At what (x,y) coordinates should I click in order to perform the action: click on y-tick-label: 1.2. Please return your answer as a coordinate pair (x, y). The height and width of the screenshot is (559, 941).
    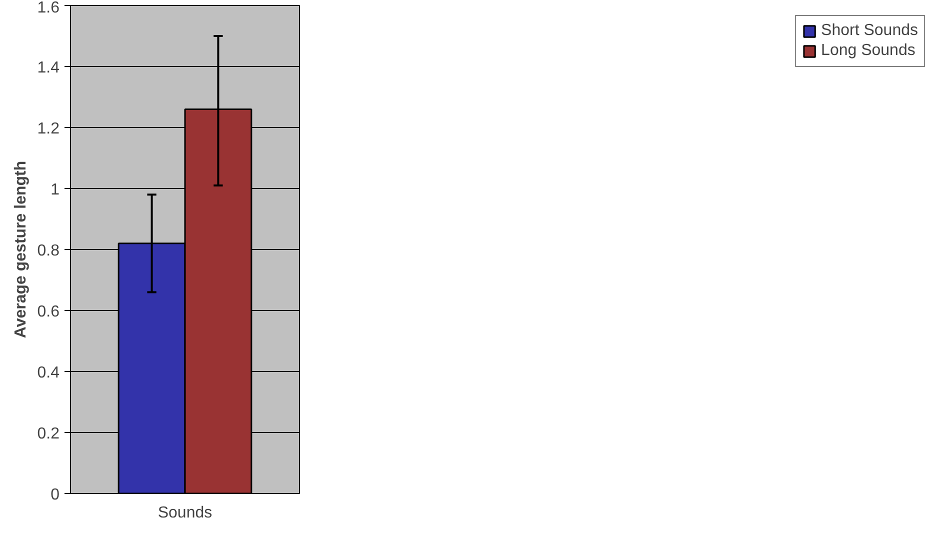
    Looking at the image, I should click on (48, 129).